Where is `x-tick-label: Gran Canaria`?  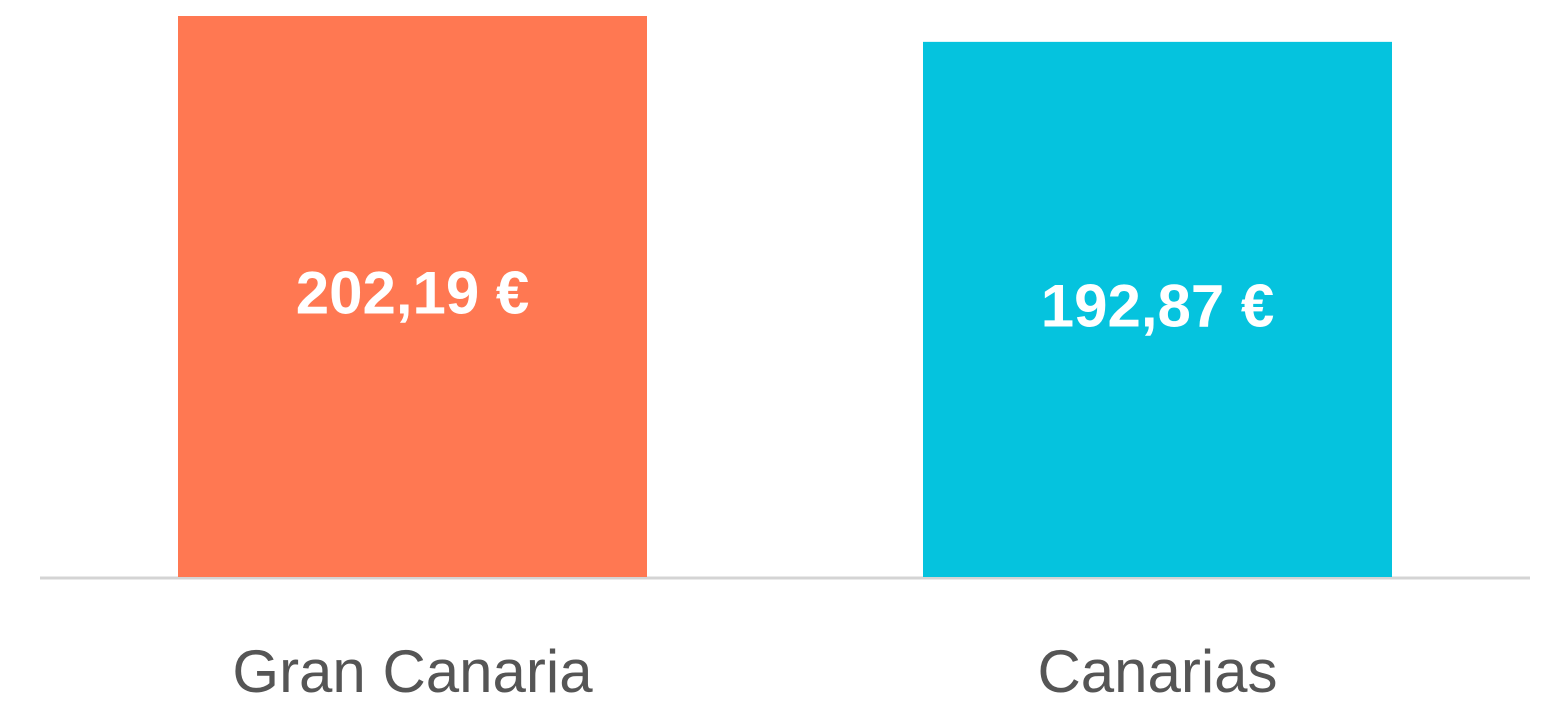 x-tick-label: Gran Canaria is located at coordinates (412, 671).